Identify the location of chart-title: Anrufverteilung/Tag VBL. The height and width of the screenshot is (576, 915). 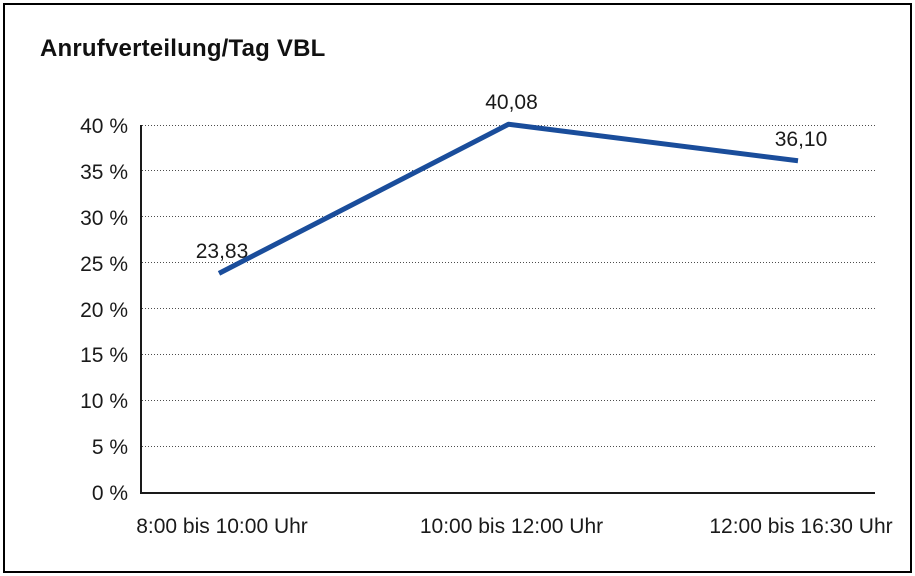
(183, 48).